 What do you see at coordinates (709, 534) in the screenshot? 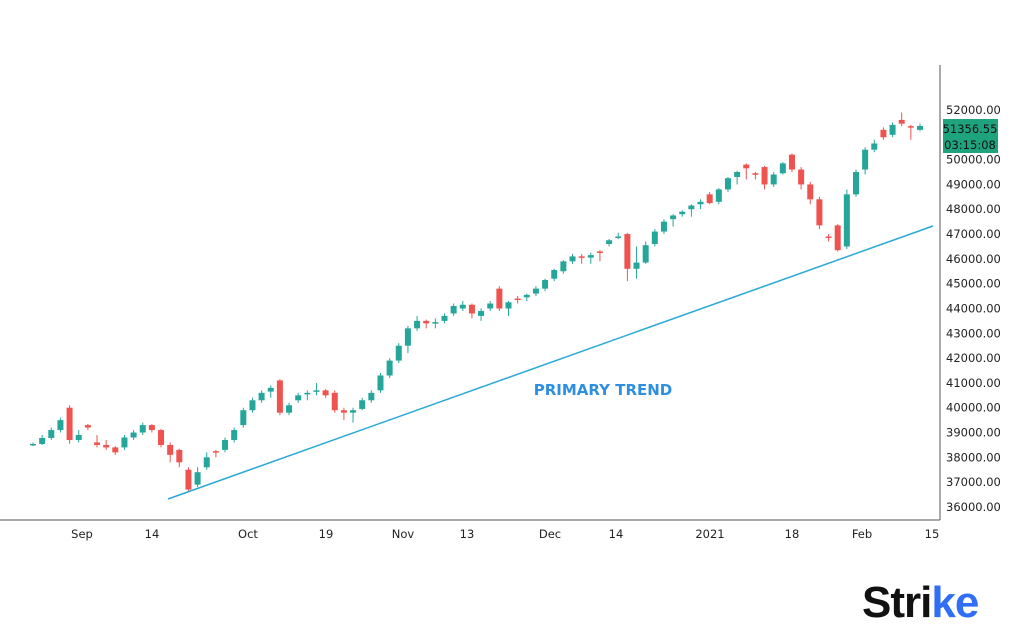
I see `x-tick-label: 2021` at bounding box center [709, 534].